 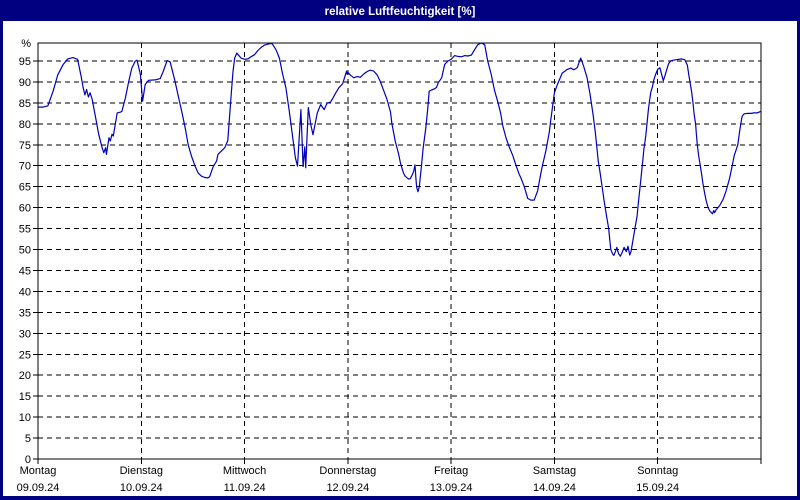 What do you see at coordinates (28, 460) in the screenshot?
I see `y-axis-tick-label: 0` at bounding box center [28, 460].